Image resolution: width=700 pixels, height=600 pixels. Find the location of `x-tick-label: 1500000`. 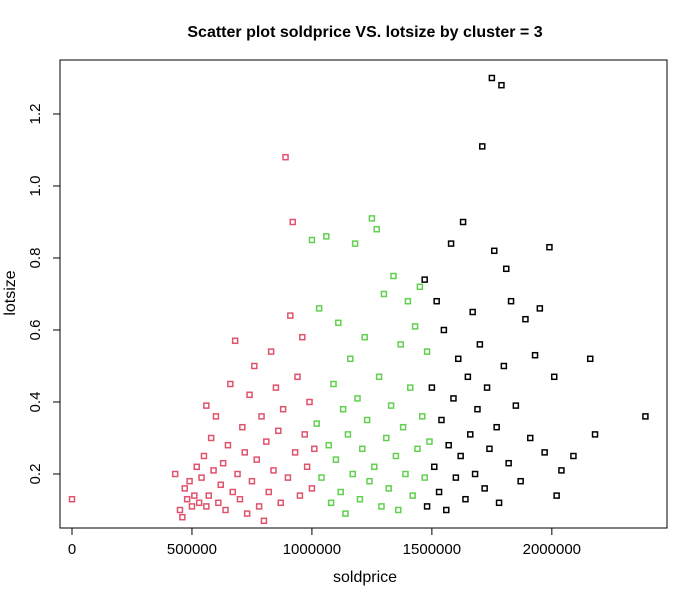

x-tick-label: 1500000 is located at coordinates (432, 549).